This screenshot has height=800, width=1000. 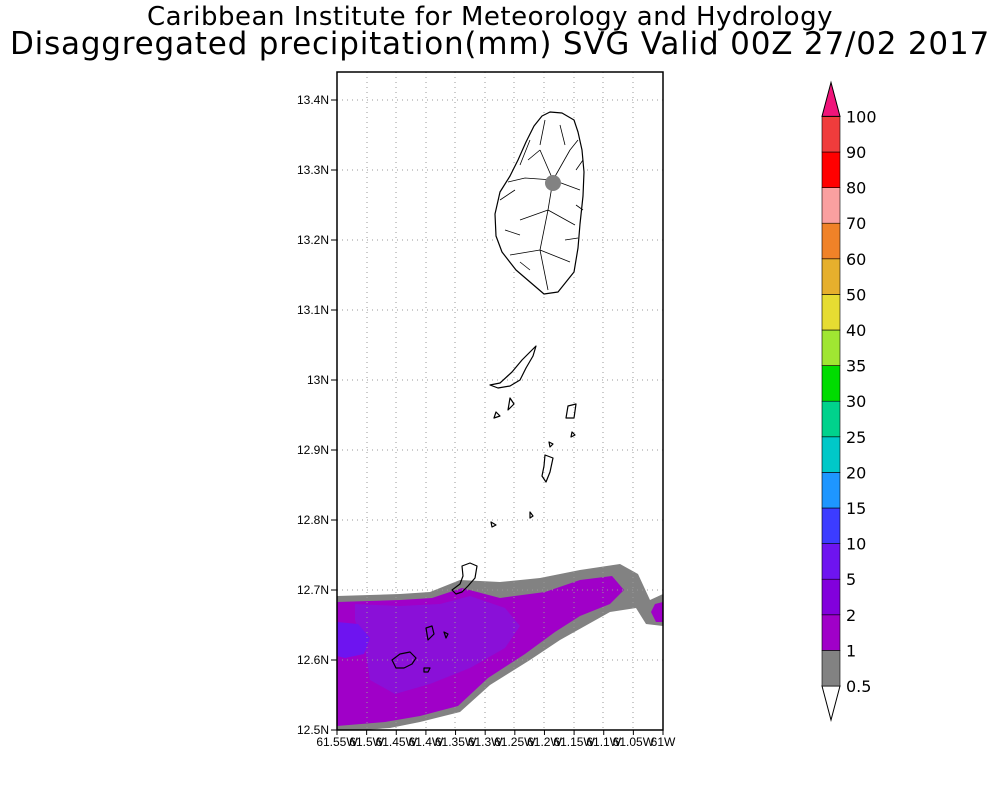 I want to click on lat-tick-label: 12.6N, so click(x=313, y=660).